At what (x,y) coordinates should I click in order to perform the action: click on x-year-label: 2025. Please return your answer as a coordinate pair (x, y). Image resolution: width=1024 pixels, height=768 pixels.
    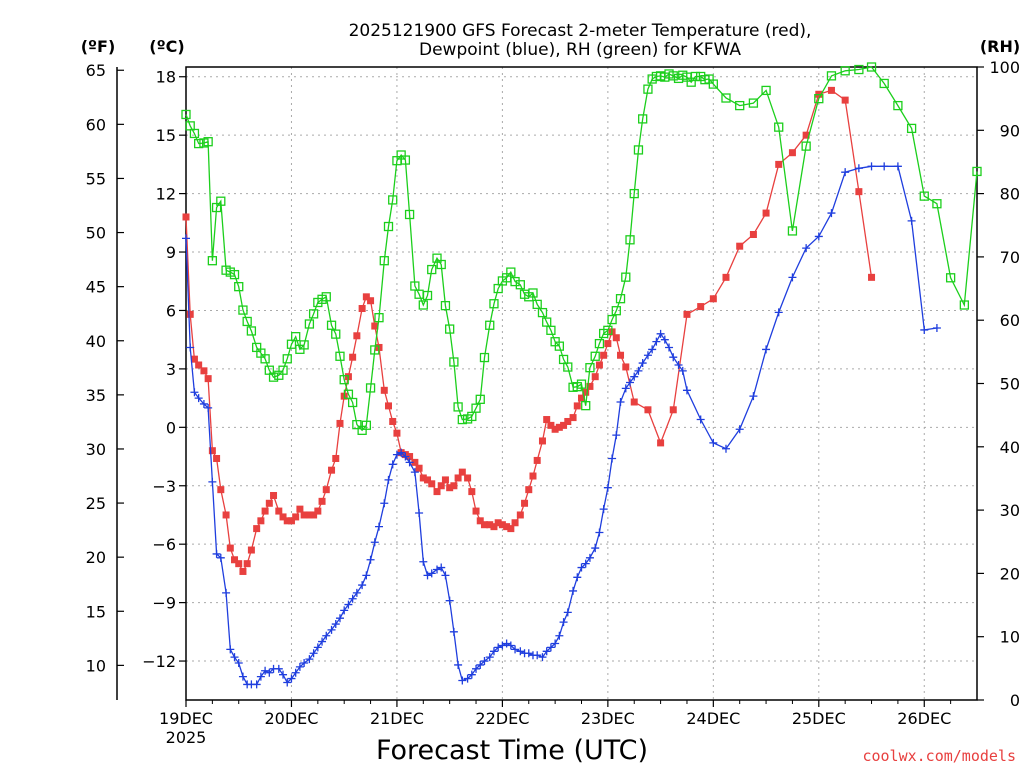
    Looking at the image, I should click on (186, 737).